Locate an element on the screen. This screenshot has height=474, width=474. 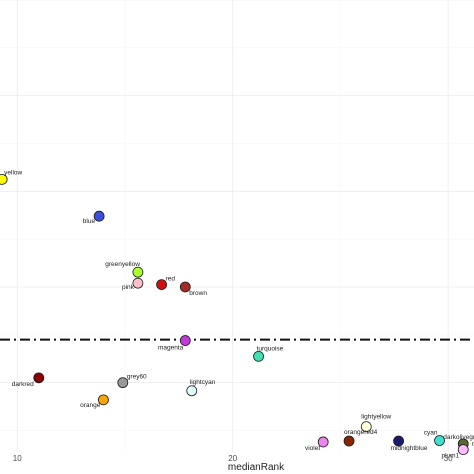
point-plum1 is located at coordinates (463, 450).